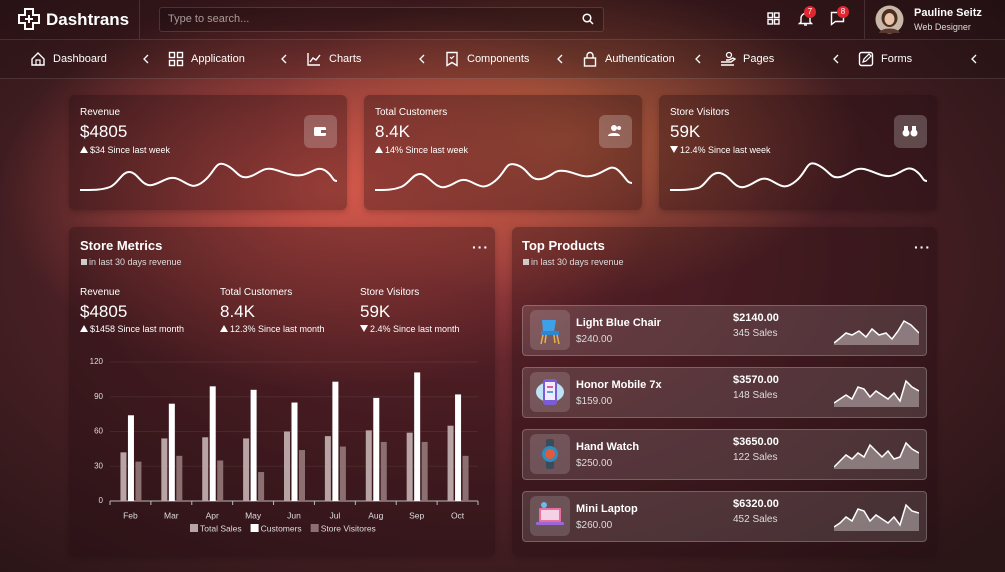 Image resolution: width=1005 pixels, height=572 pixels. What do you see at coordinates (607, 509) in the screenshot?
I see `product-name: Mini Laptop` at bounding box center [607, 509].